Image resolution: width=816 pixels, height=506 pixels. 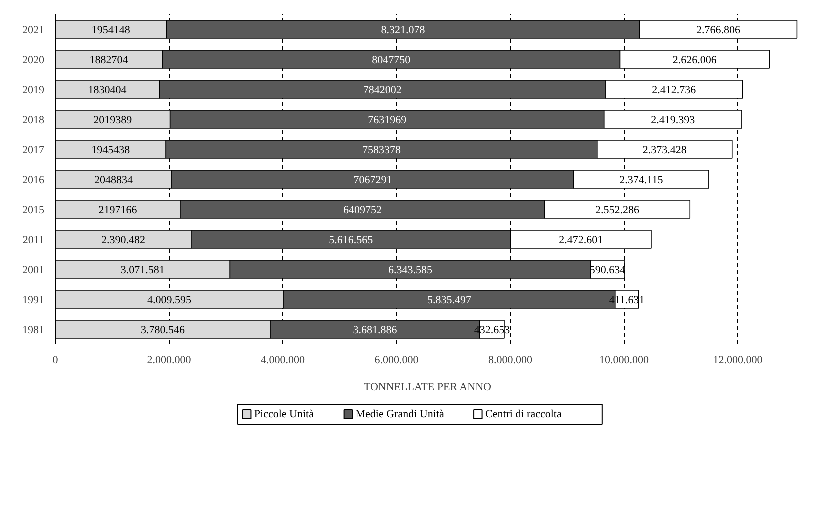 I want to click on data-label: 2197166, so click(x=118, y=210).